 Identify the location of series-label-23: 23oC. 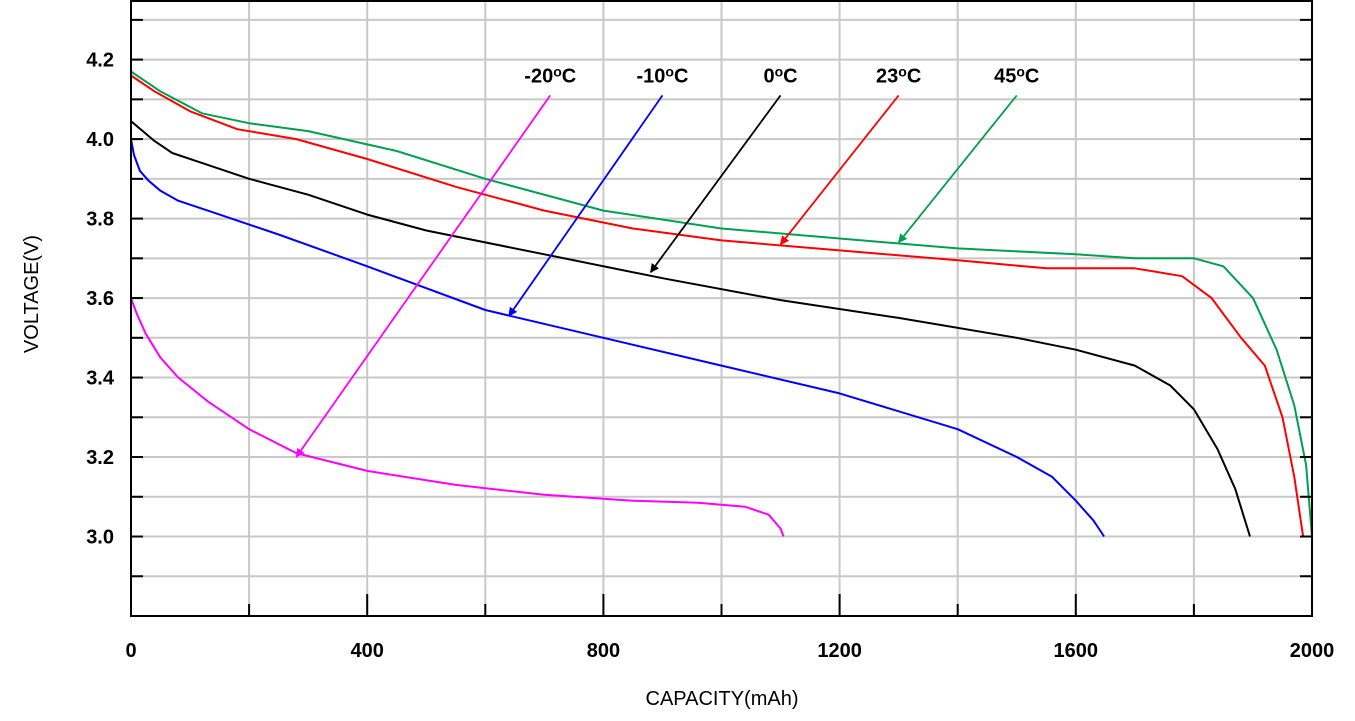
(898, 75).